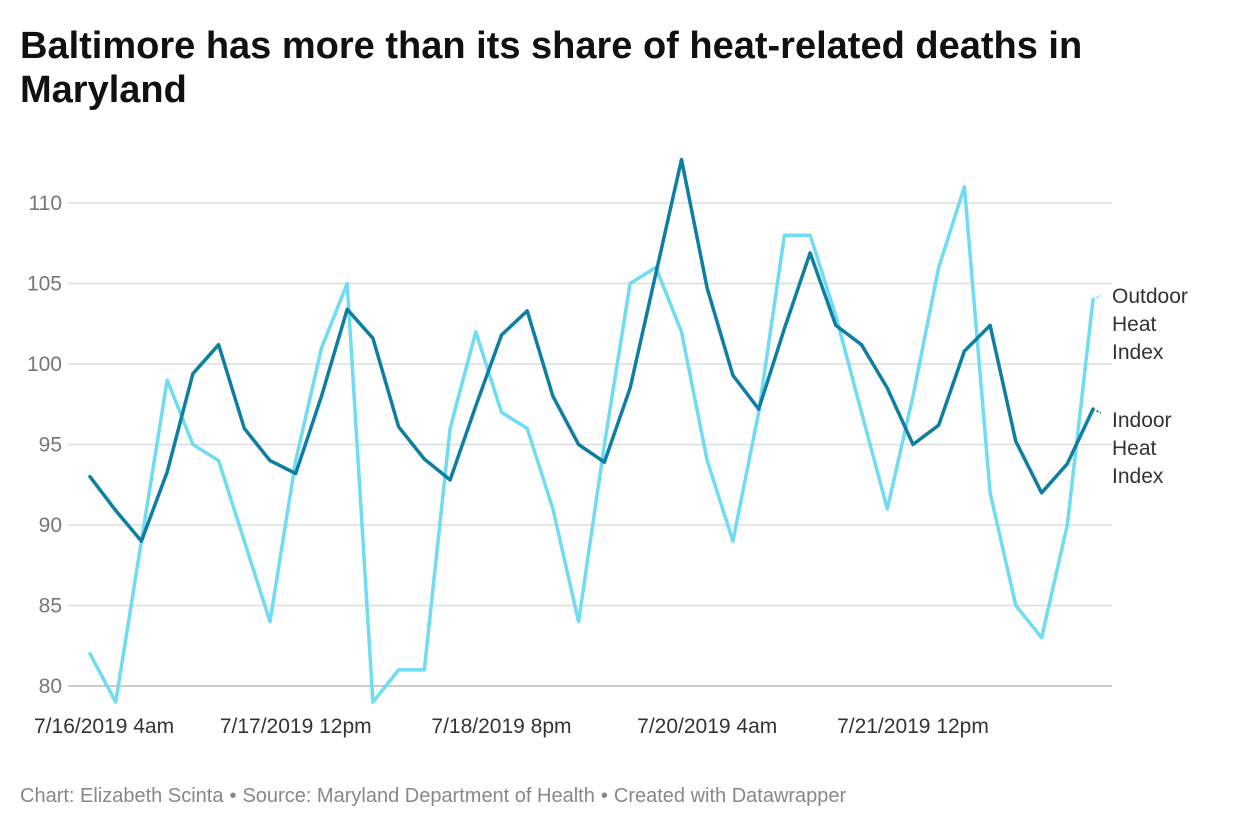  I want to click on footer-credit: Chart: Elizabeth Scinta, so click(122, 796).